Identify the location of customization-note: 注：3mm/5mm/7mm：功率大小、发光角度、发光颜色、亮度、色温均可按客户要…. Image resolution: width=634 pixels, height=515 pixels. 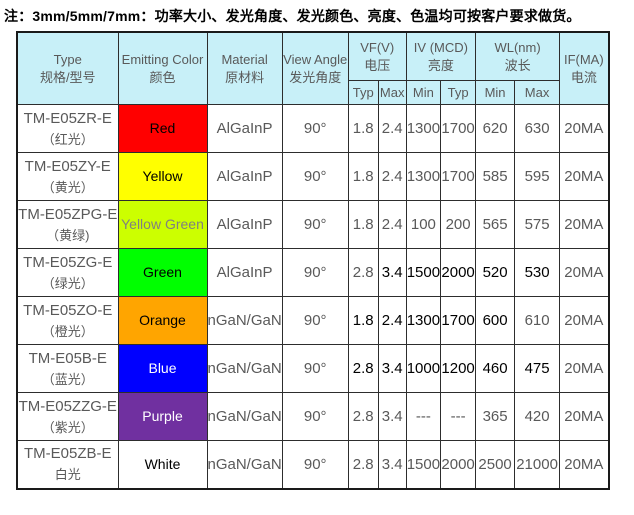
(292, 16).